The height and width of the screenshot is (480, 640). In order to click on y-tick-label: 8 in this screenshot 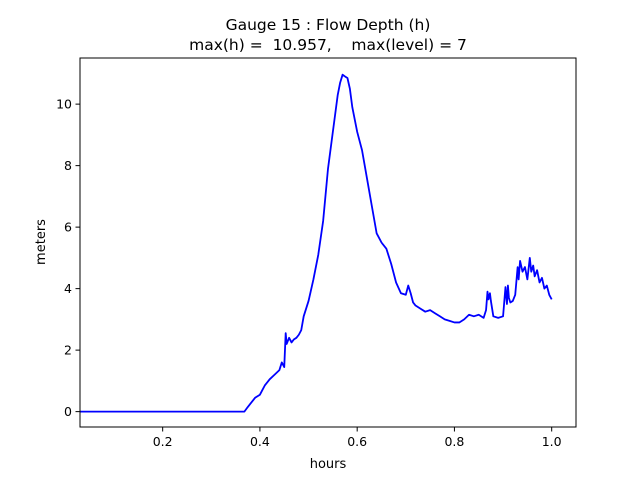, I will do `click(68, 165)`.